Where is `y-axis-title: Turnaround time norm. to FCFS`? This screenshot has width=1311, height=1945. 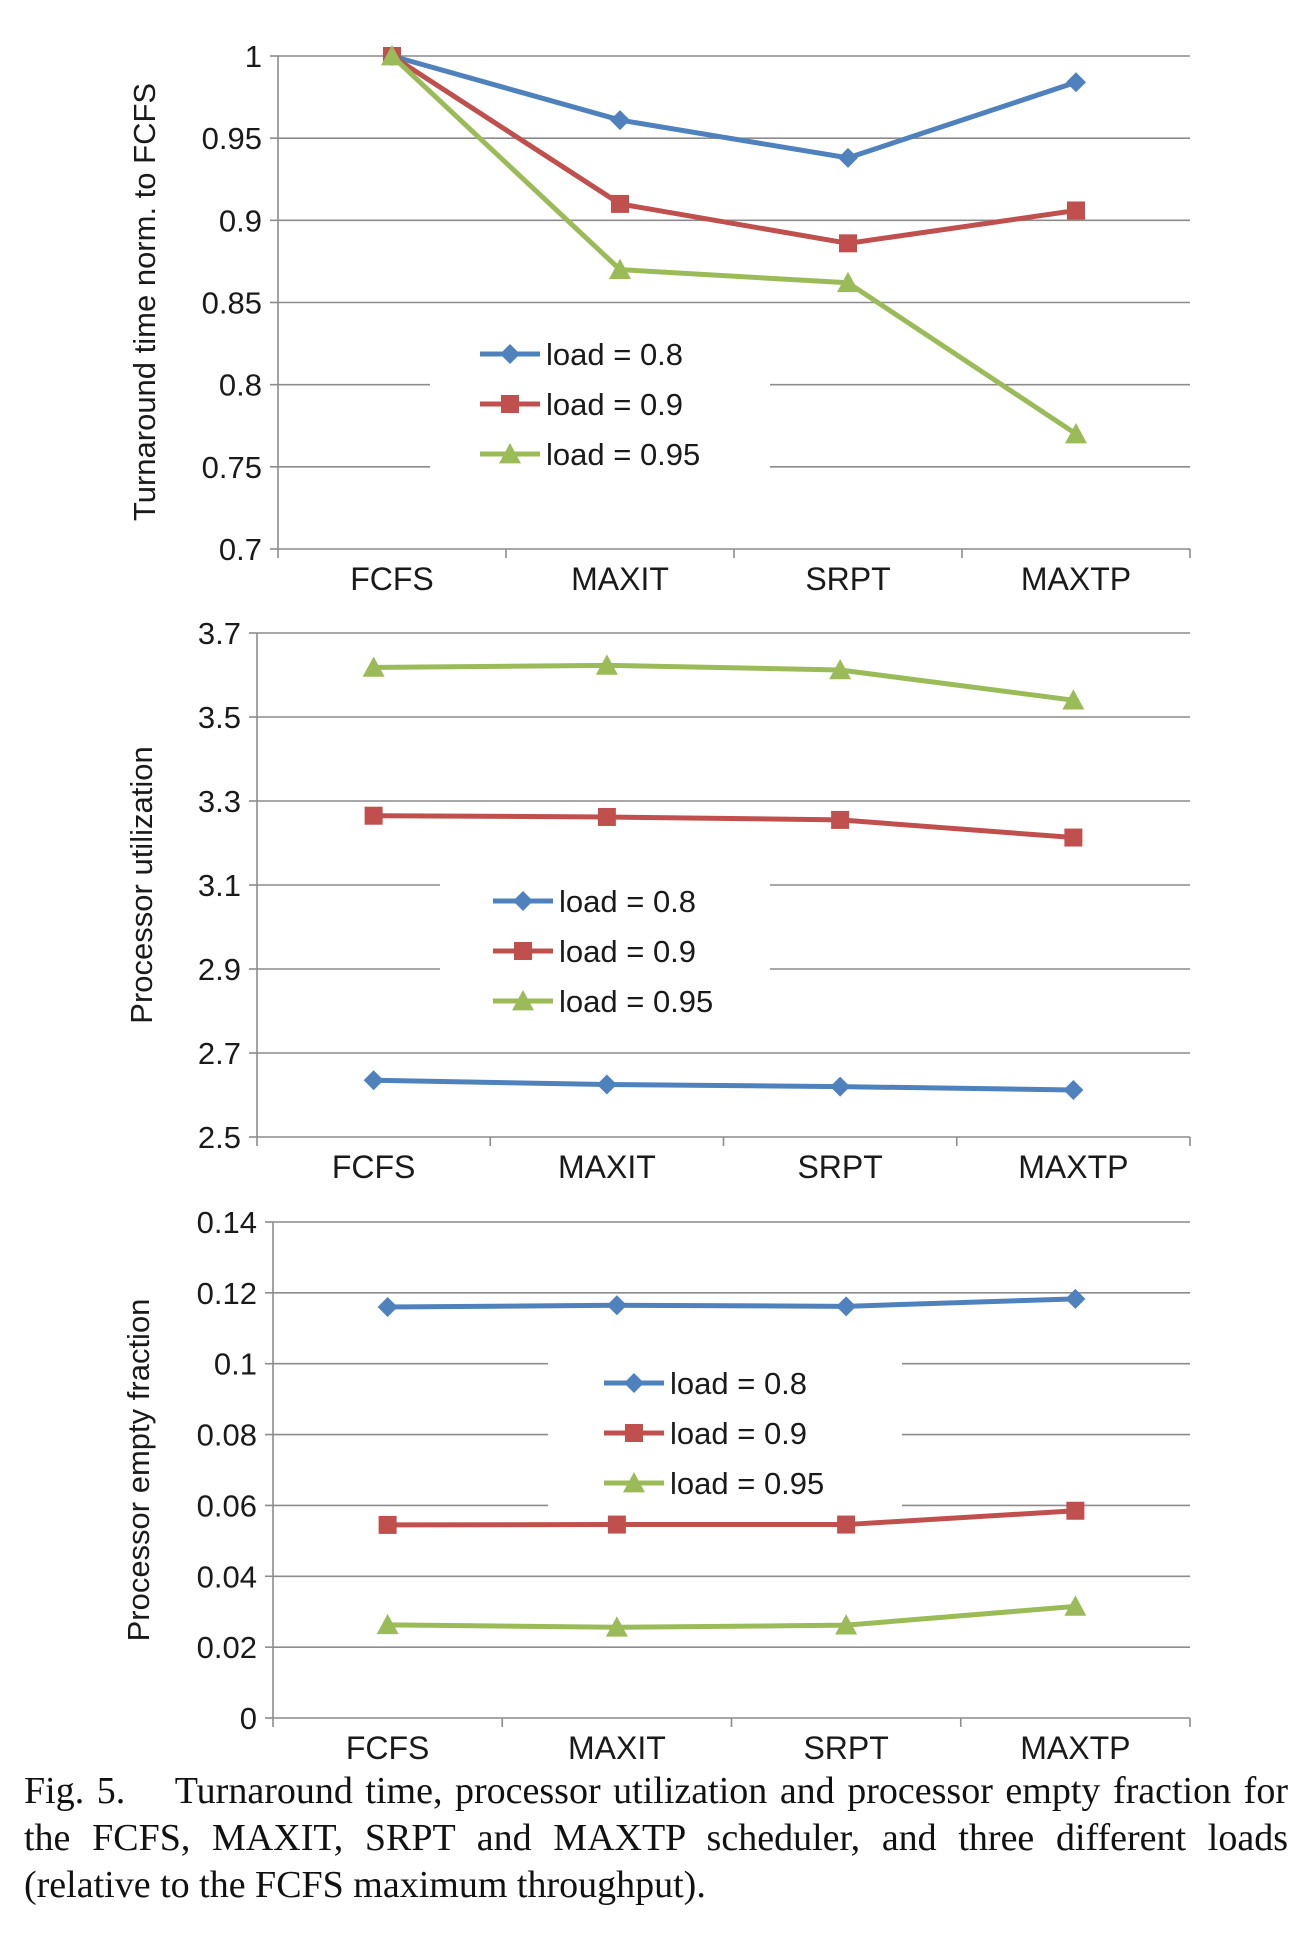
y-axis-title: Turnaround time norm. to FCFS is located at coordinates (144, 302).